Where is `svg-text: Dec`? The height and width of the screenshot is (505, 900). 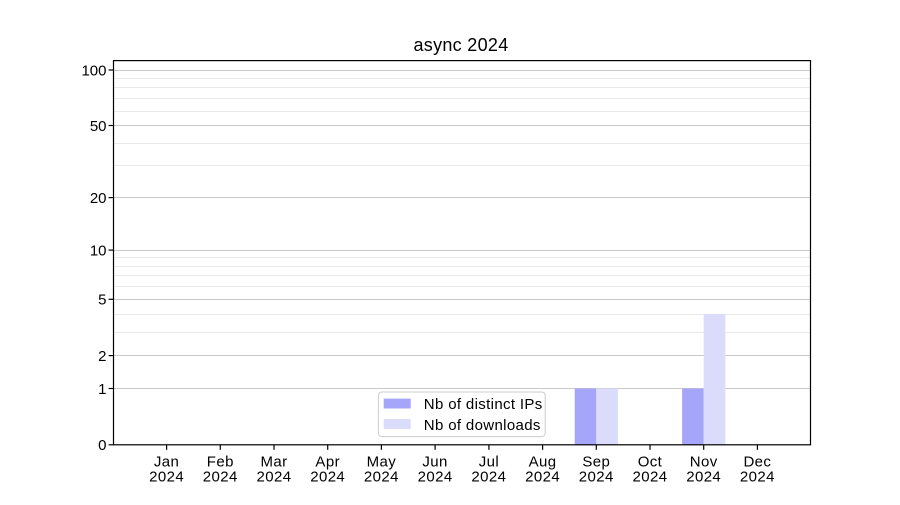 svg-text: Dec is located at coordinates (757, 461).